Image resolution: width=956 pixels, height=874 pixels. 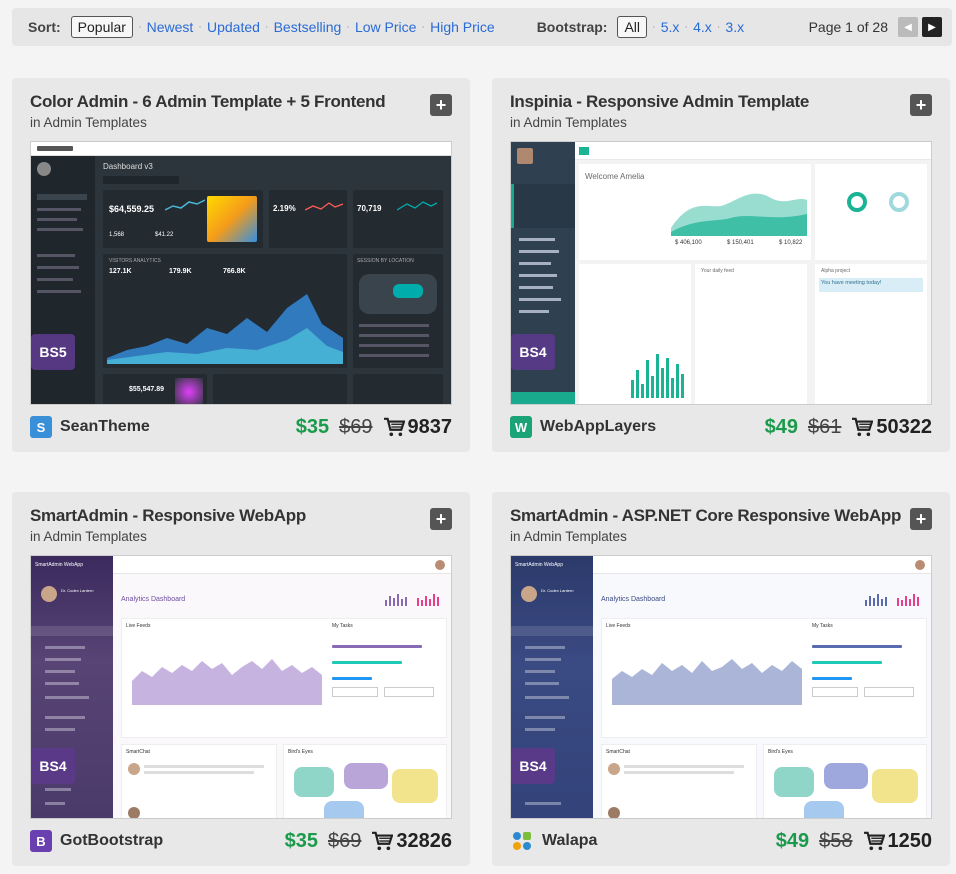 What do you see at coordinates (462, 27) in the screenshot?
I see `sort-option-high-price: High Price` at bounding box center [462, 27].